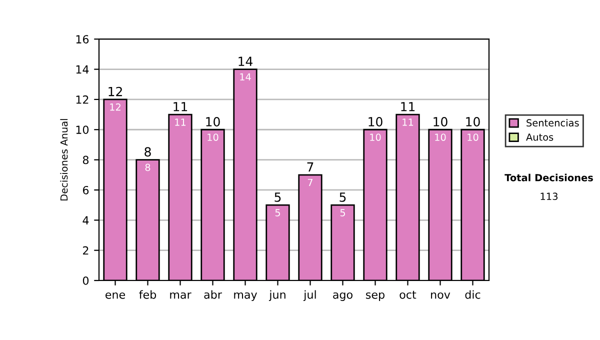 This screenshot has height=340, width=600. I want to click on text: 113, so click(549, 196).